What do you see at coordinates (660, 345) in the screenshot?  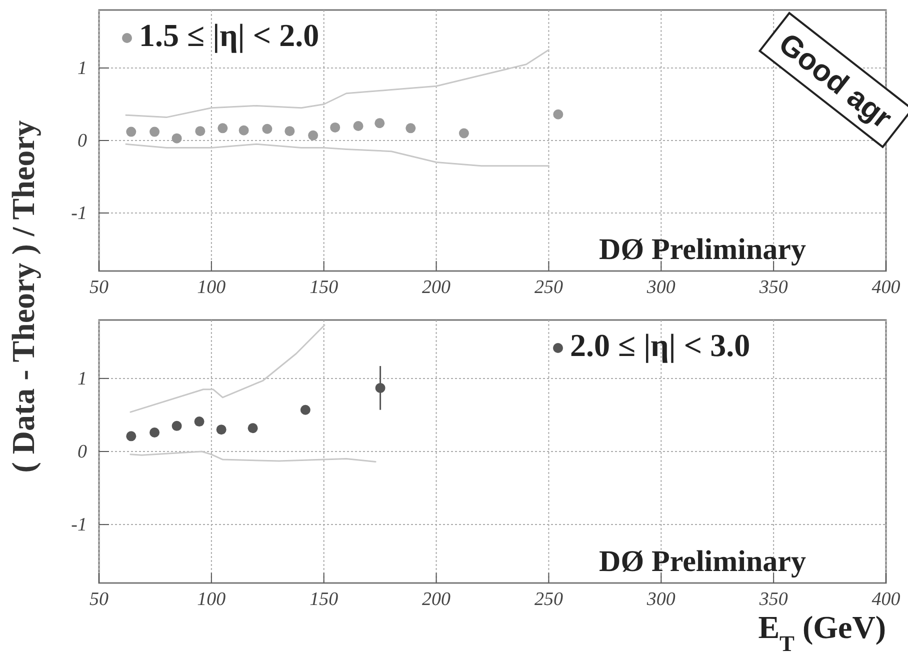 I see `legend-label: 2.0 ≤ |η| < 3.0` at bounding box center [660, 345].